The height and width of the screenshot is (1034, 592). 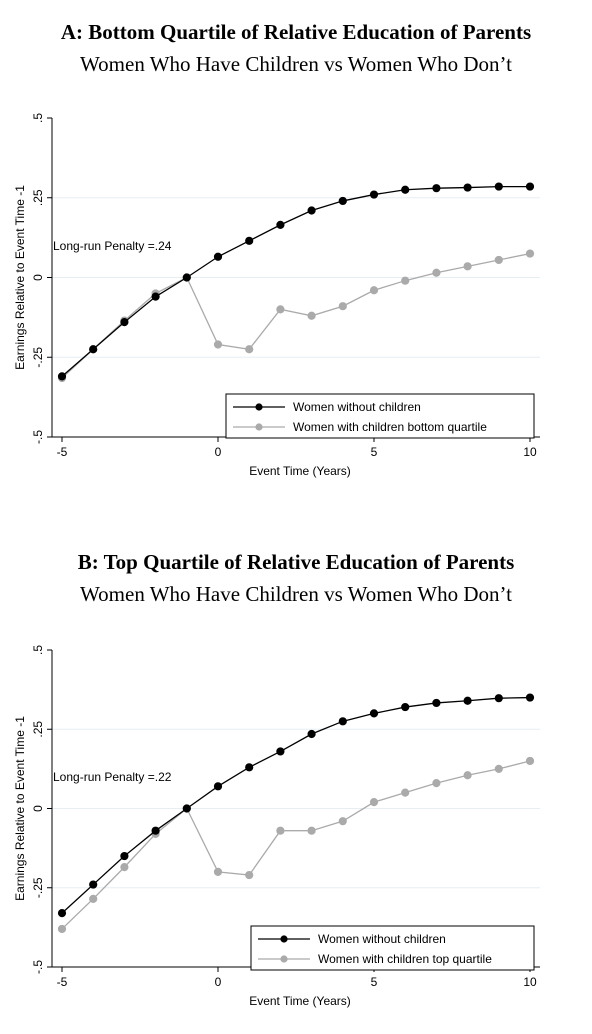 What do you see at coordinates (530, 982) in the screenshot?
I see `x-tick-label: 10` at bounding box center [530, 982].